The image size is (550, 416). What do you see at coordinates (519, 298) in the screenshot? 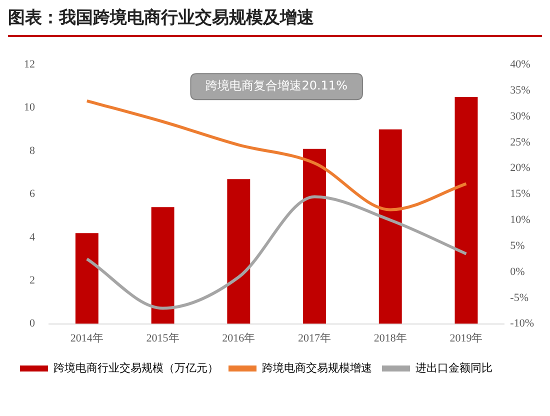
I see `y2-tick-label: -5%` at bounding box center [519, 298].